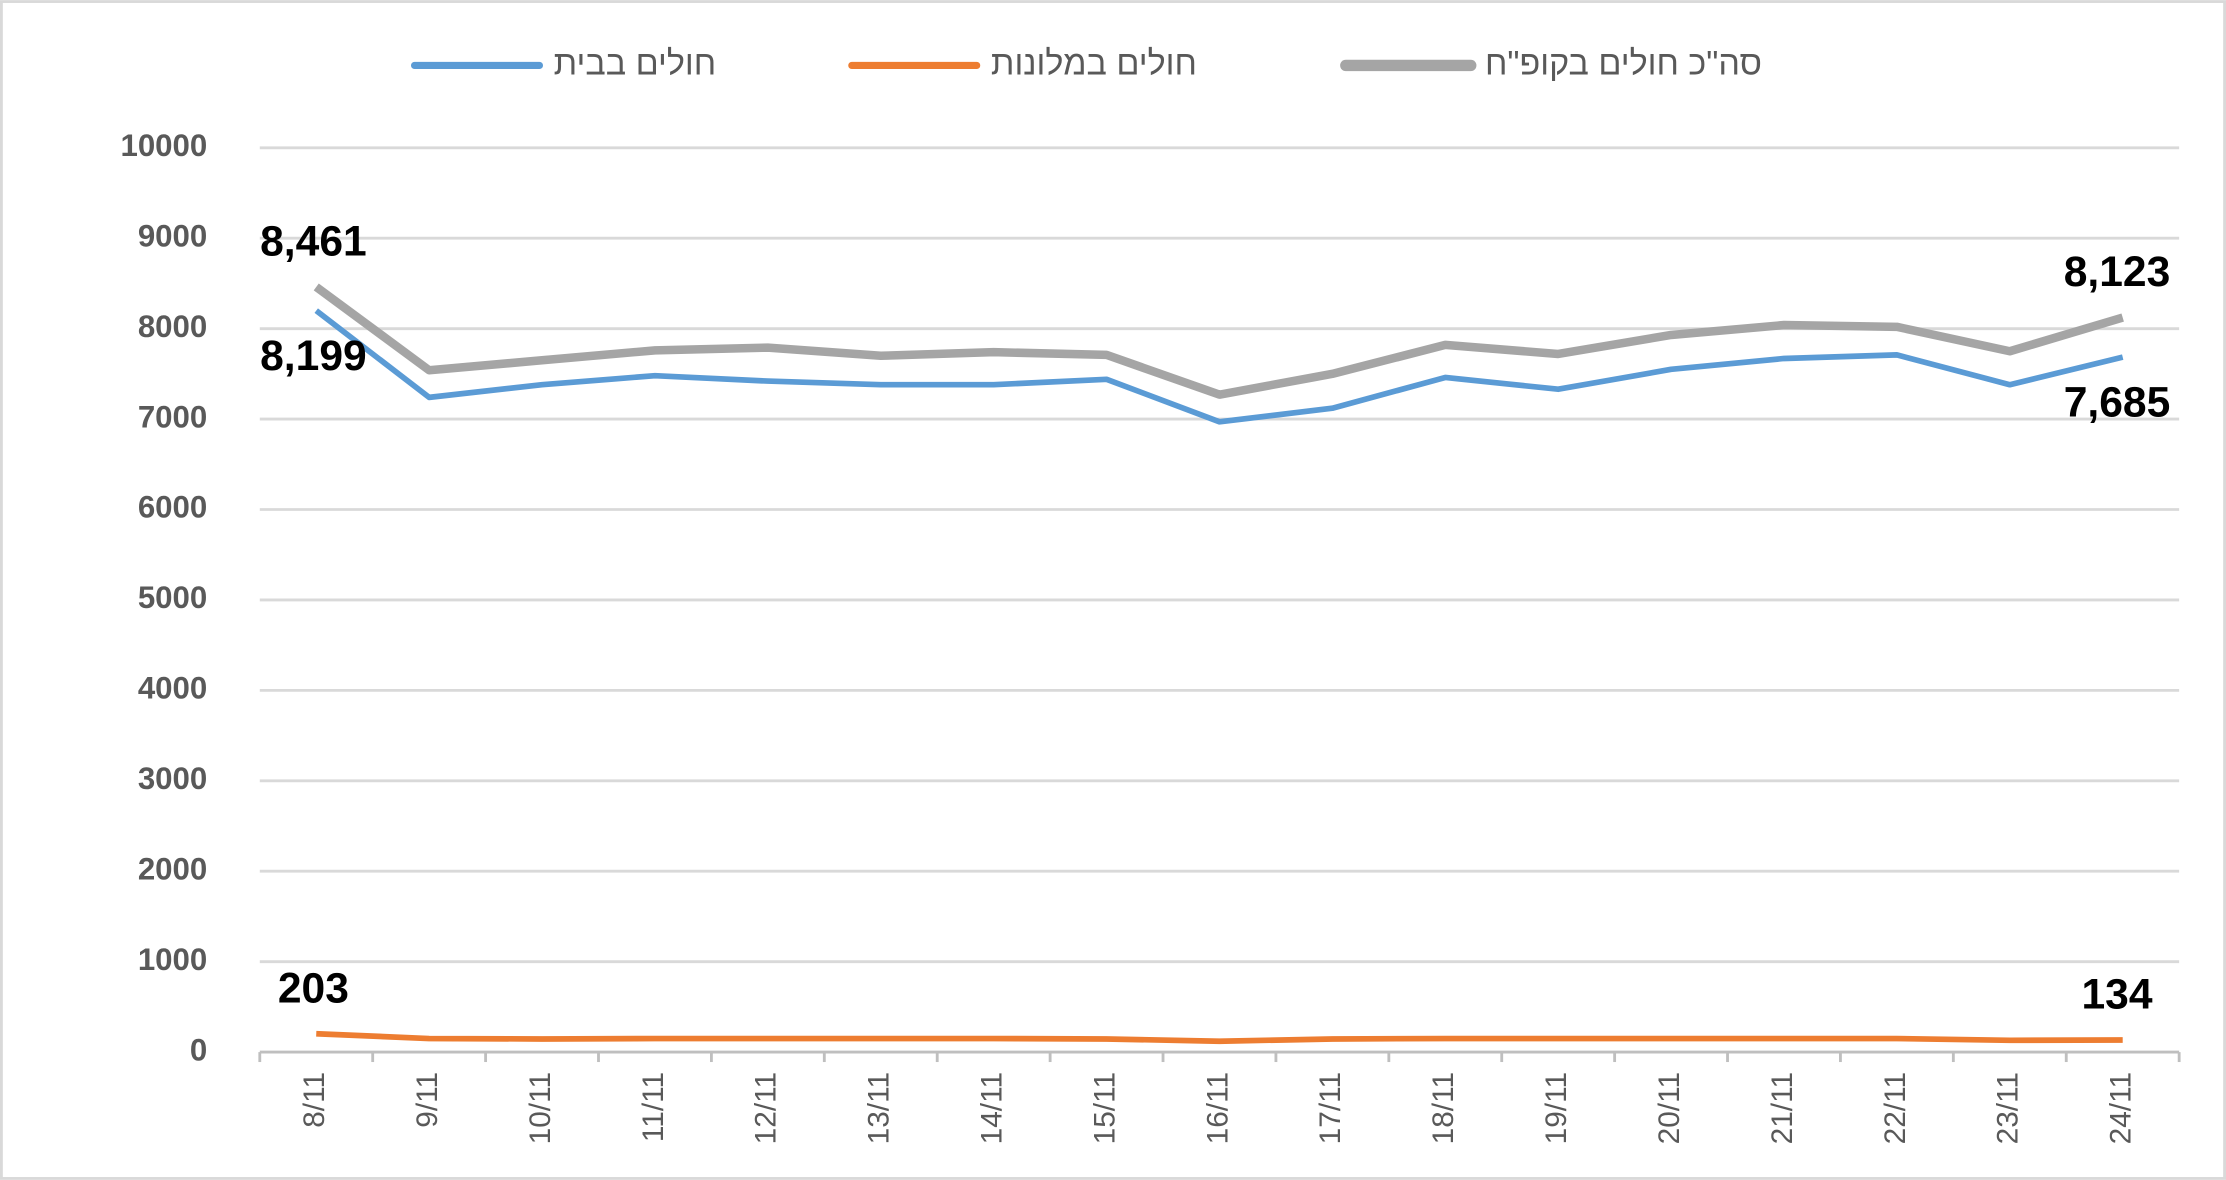  Describe the element at coordinates (314, 1100) in the screenshot. I see `x-tick-label: 8/11` at that location.